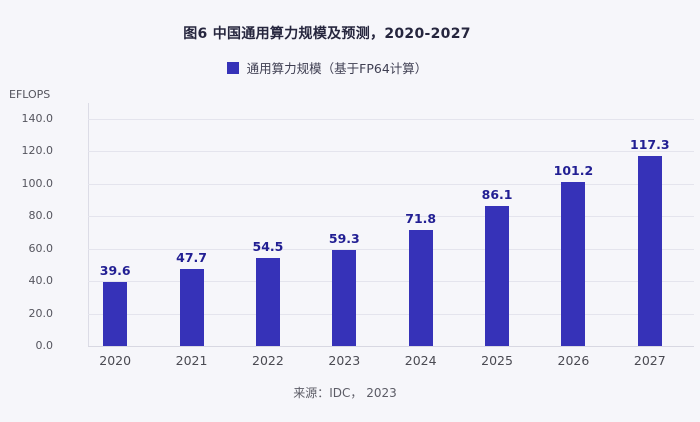 This screenshot has height=422, width=700. Describe the element at coordinates (41, 281) in the screenshot. I see `y-tick-label: 40.0` at that location.